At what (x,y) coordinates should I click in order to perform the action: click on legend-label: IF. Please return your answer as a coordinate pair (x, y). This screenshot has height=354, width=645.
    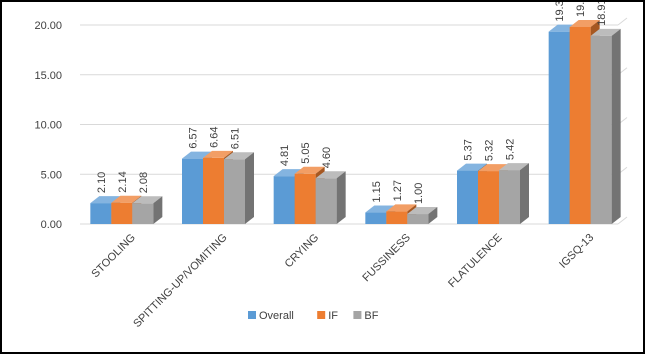
    Looking at the image, I should click on (333, 316).